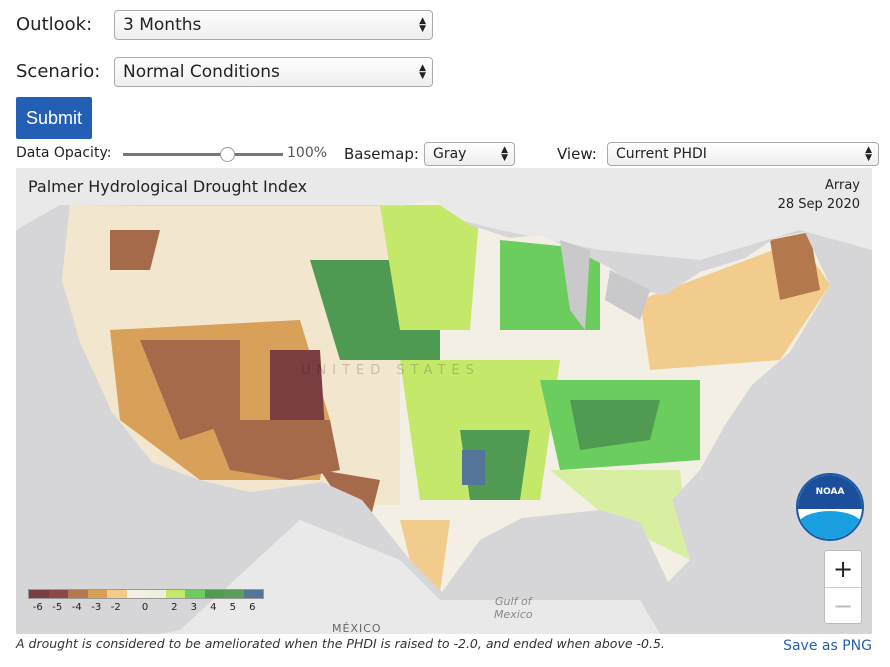 The image size is (890, 667). I want to click on opacity-label: Data Opacity:, so click(64, 153).